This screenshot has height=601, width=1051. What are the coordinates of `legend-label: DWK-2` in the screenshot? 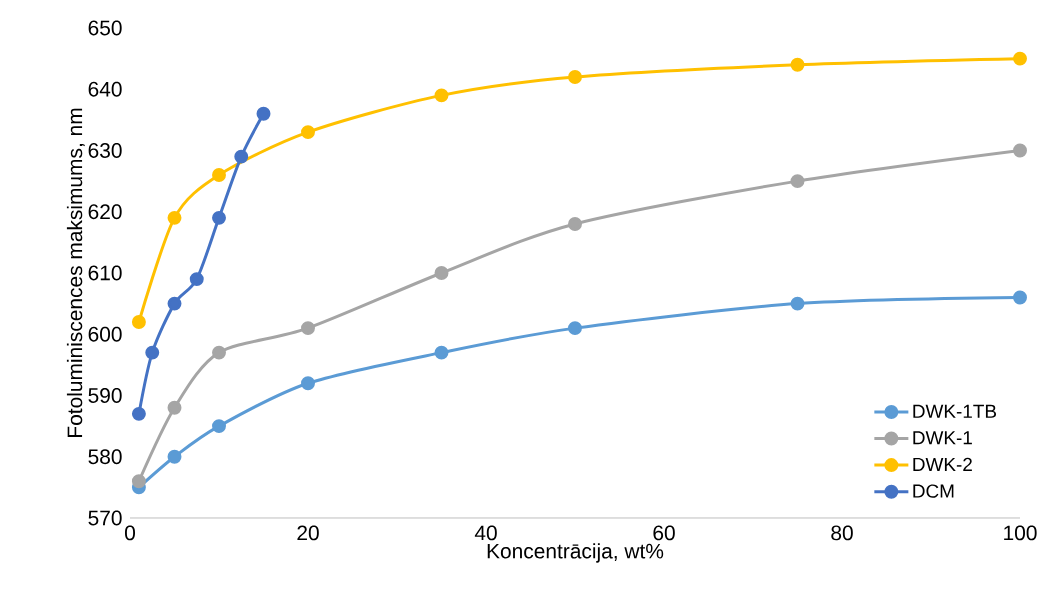 It's located at (942, 464).